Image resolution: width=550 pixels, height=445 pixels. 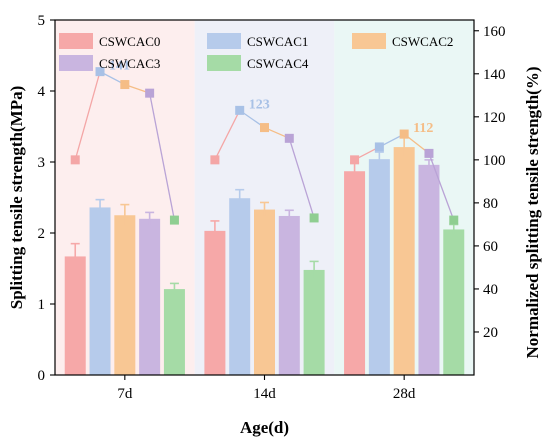 What do you see at coordinates (277, 41) in the screenshot?
I see `legend-label: CSWCAC1` at bounding box center [277, 41].